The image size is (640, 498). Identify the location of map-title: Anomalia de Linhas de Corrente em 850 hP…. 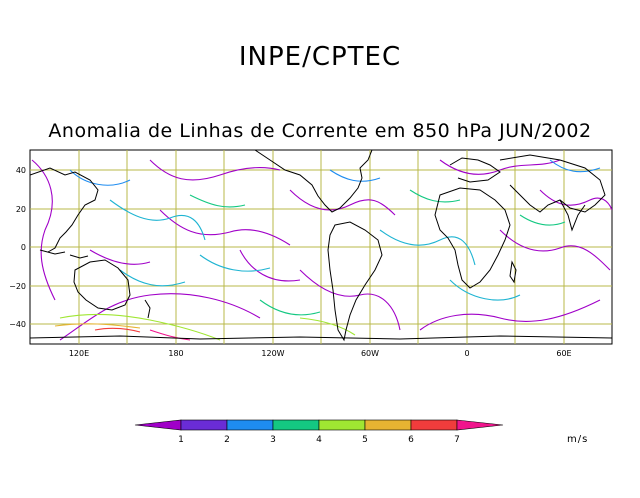
(320, 131).